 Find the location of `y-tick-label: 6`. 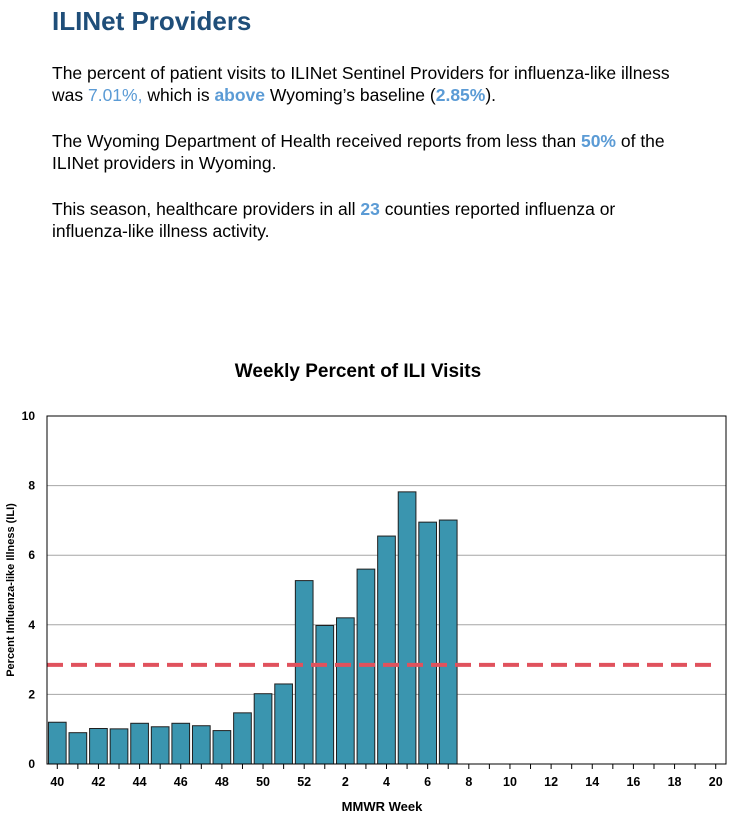

y-tick-label: 6 is located at coordinates (31, 555).